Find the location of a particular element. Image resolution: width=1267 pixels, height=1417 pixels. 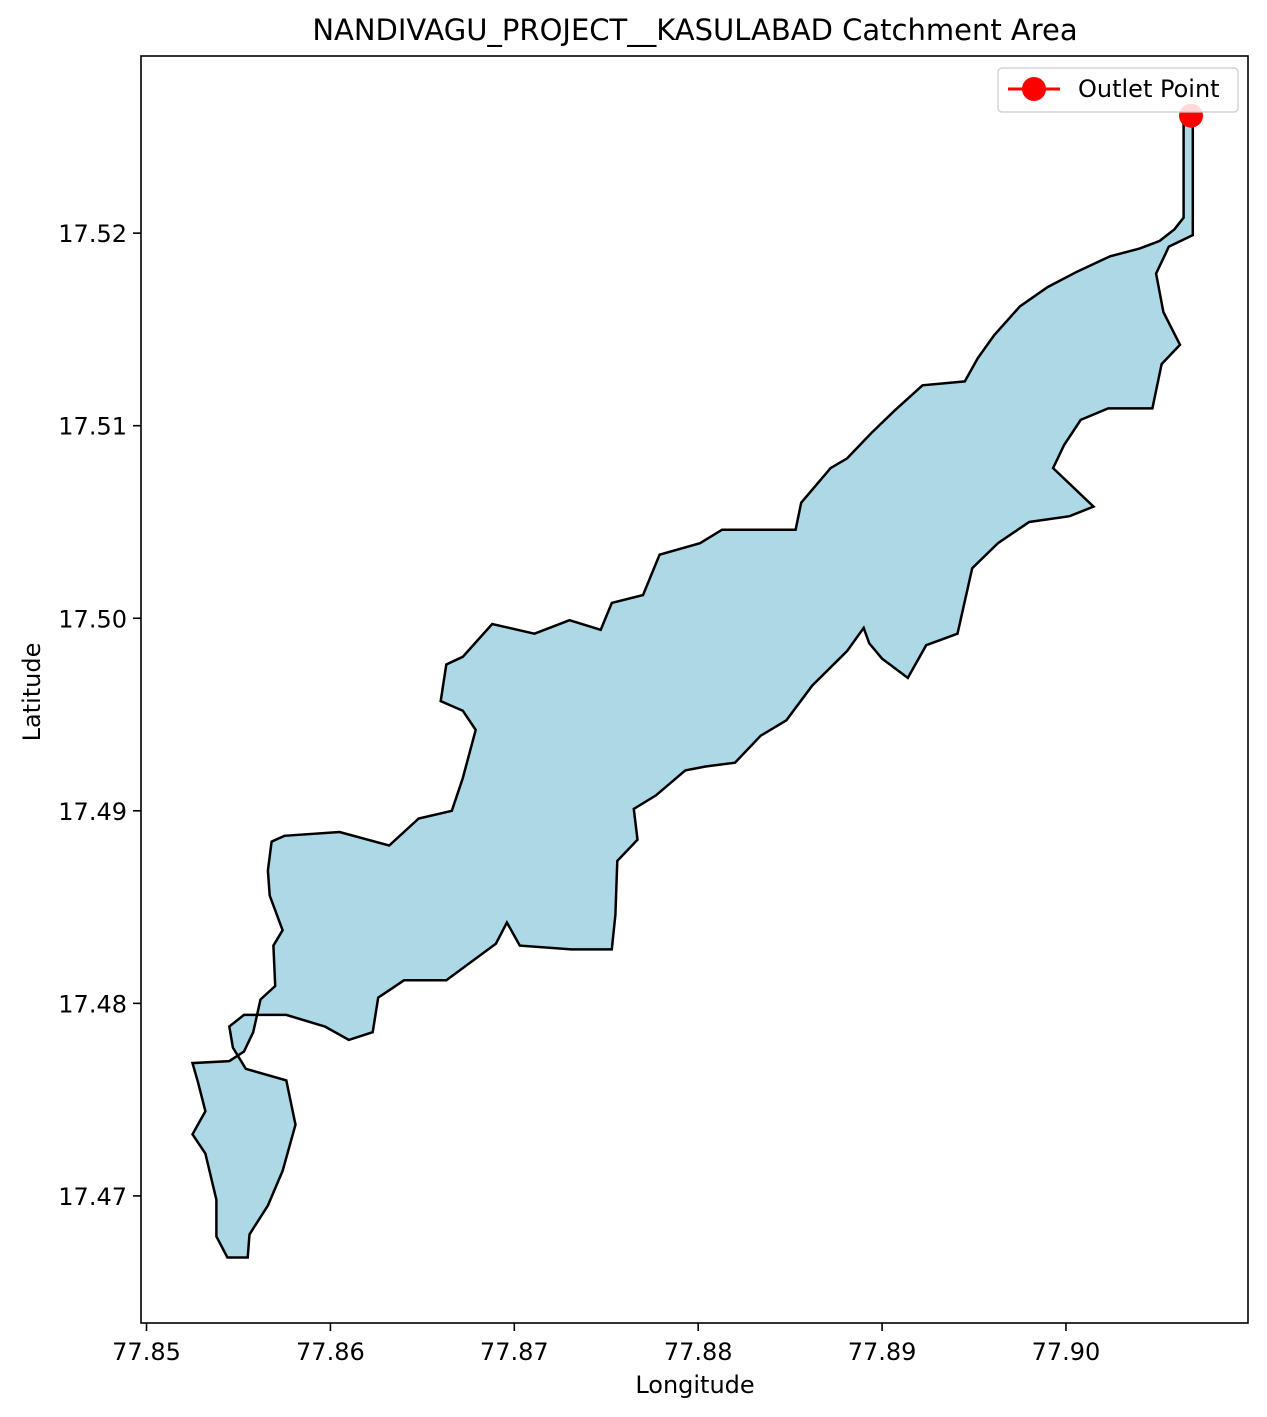

x-tick-label: 77.90 is located at coordinates (1066, 1352).